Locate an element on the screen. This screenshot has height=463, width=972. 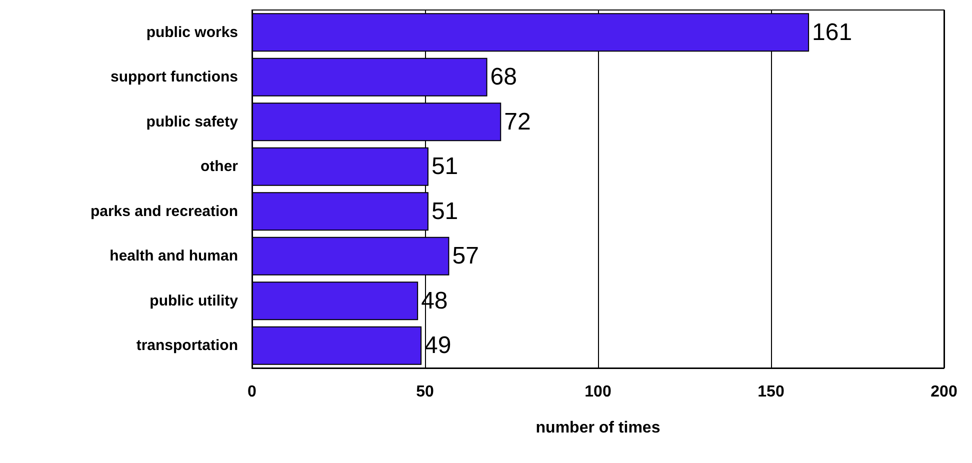
x-tick-label: 200 is located at coordinates (944, 392).